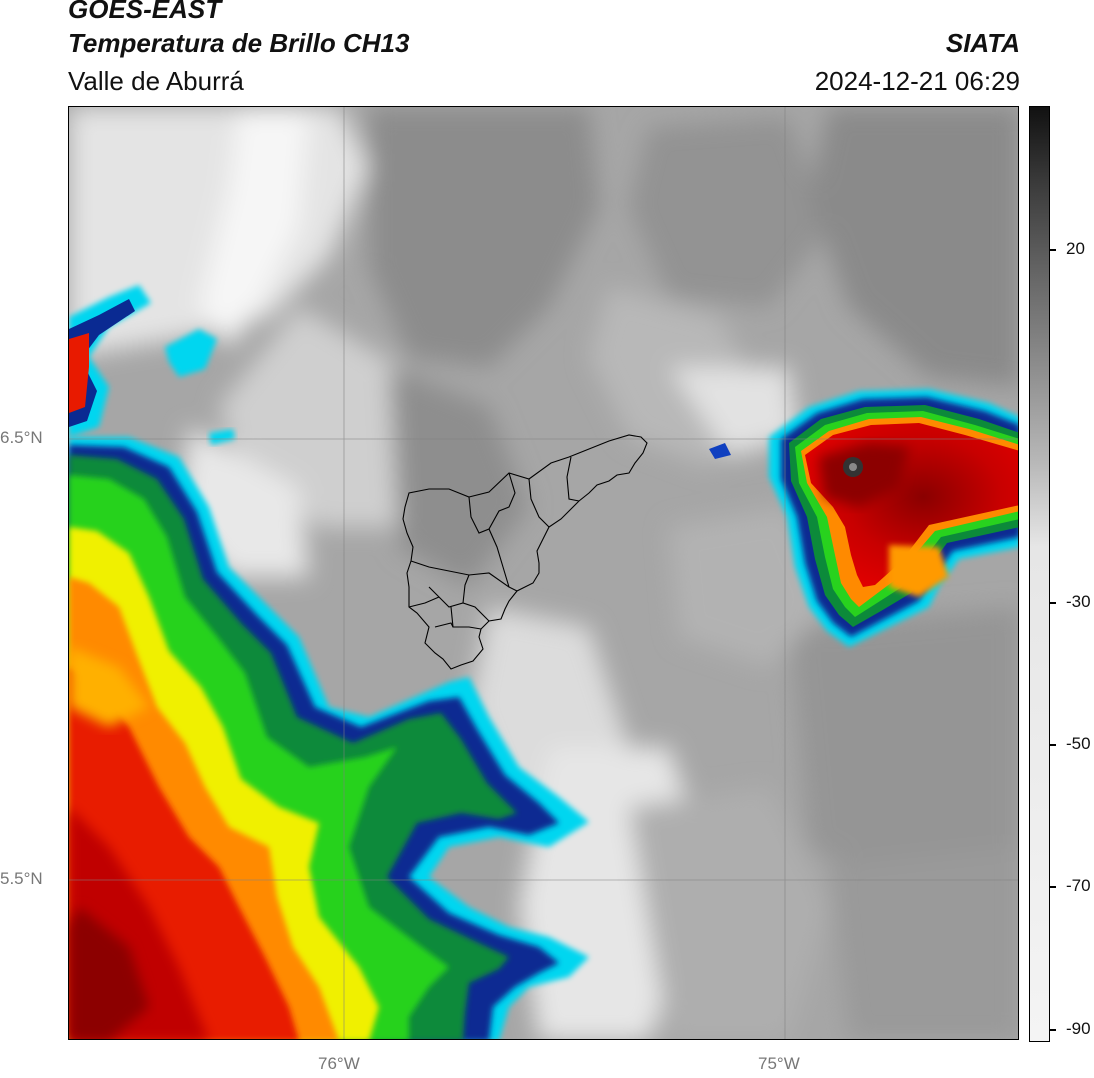 Image resolution: width=1094 pixels, height=1078 pixels. Describe the element at coordinates (982, 43) in the screenshot. I see `organization-label: SIATA` at that location.